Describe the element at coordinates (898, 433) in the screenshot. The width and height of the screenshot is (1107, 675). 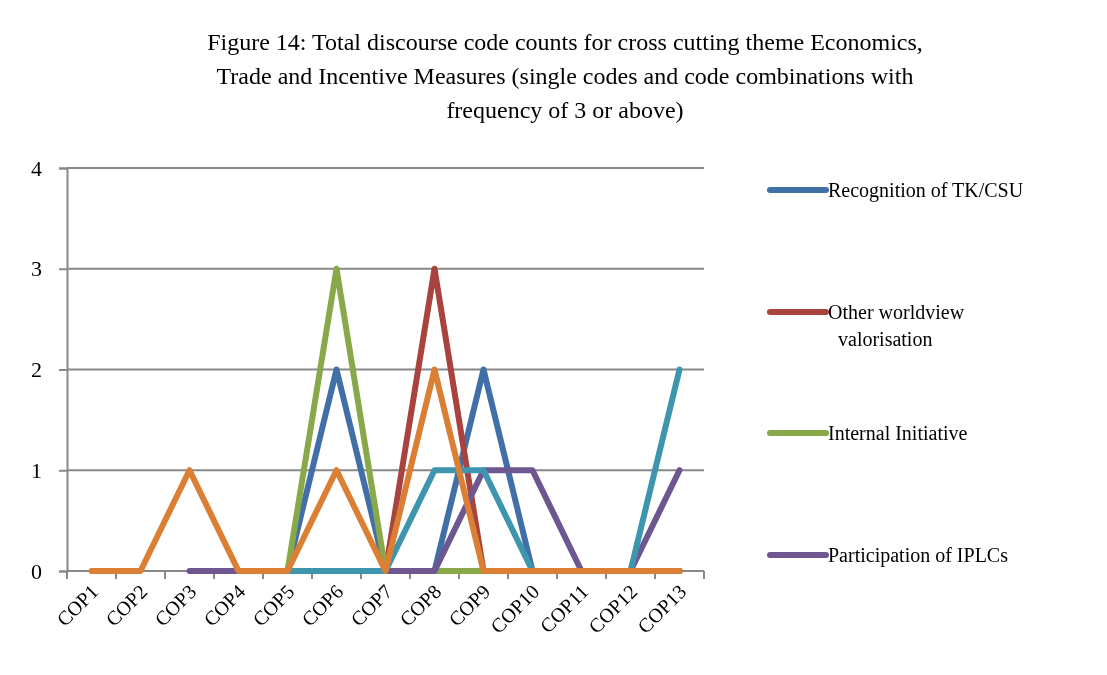
I see `legend-label: Internal Initiative` at that location.